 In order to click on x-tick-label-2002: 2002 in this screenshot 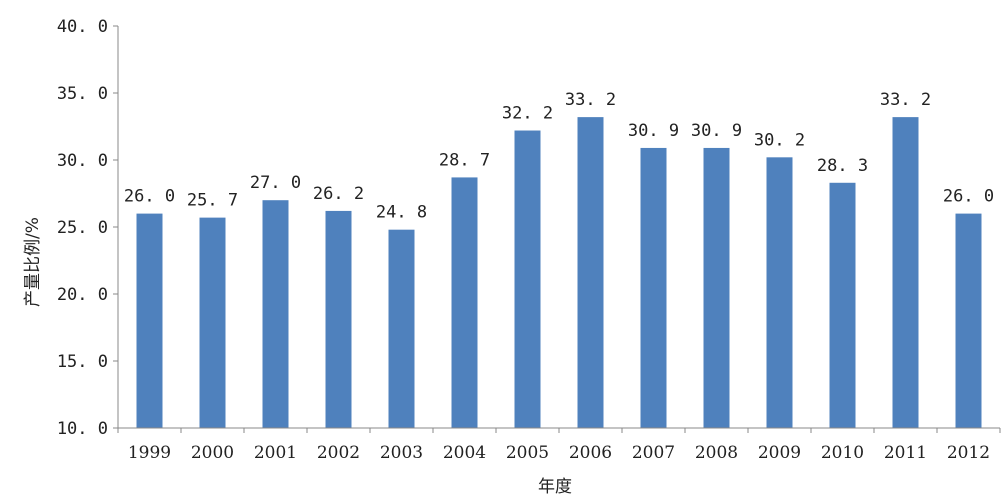, I will do `click(338, 453)`.